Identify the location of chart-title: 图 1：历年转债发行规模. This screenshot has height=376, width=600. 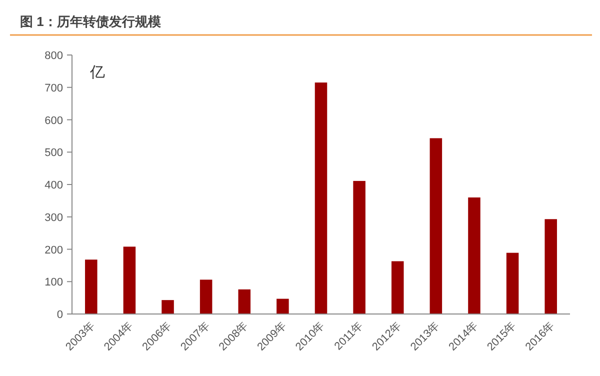
(90, 21).